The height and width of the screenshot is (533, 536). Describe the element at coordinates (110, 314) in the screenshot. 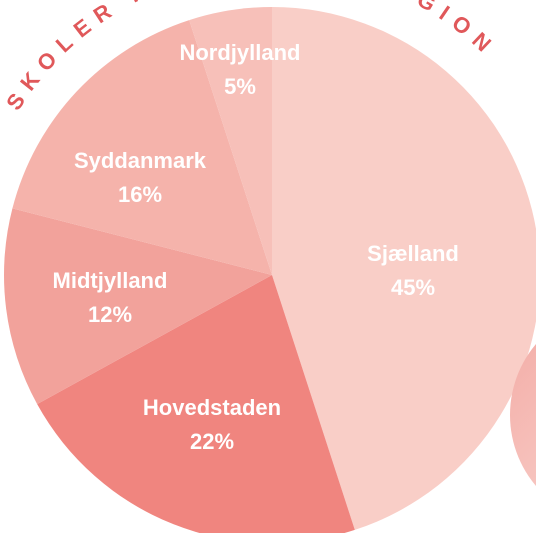

I see `slice-value: 12%` at that location.